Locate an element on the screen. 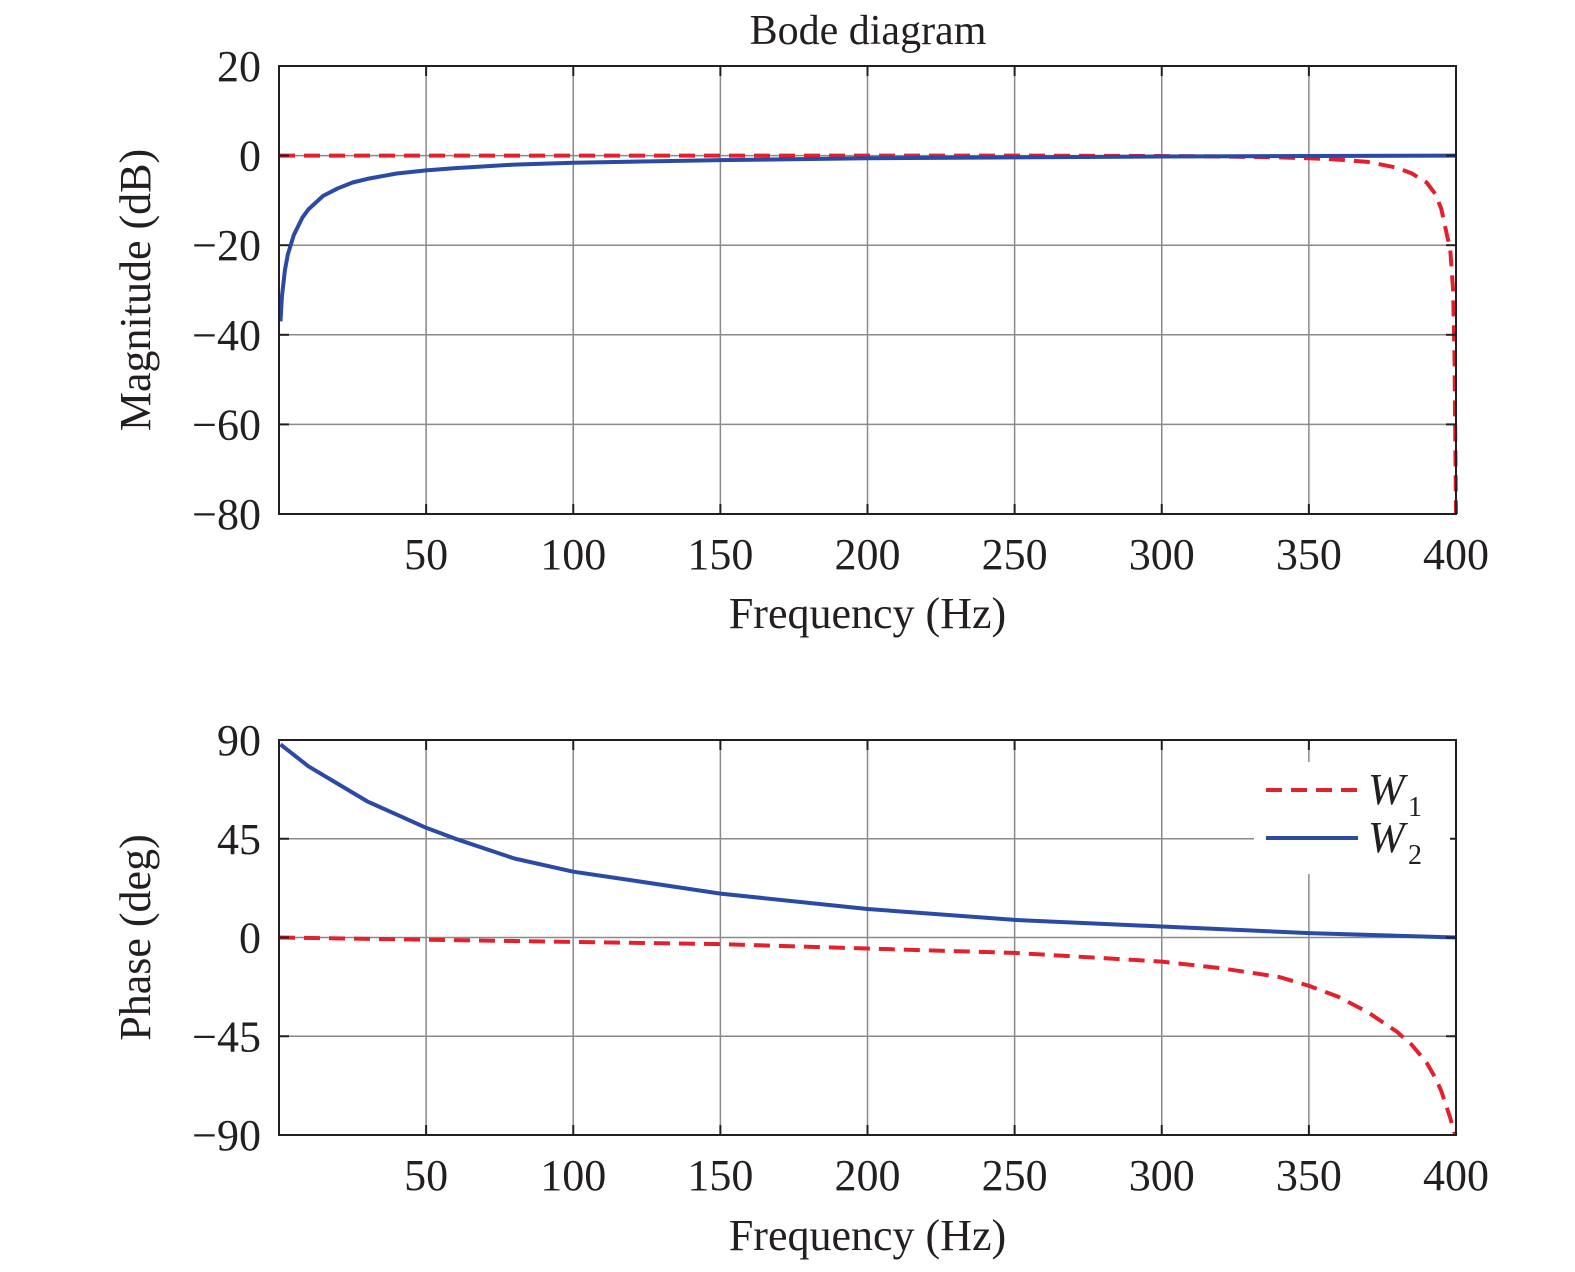 The image size is (1575, 1272). phase-x-tick-label: 250 is located at coordinates (1015, 1175).